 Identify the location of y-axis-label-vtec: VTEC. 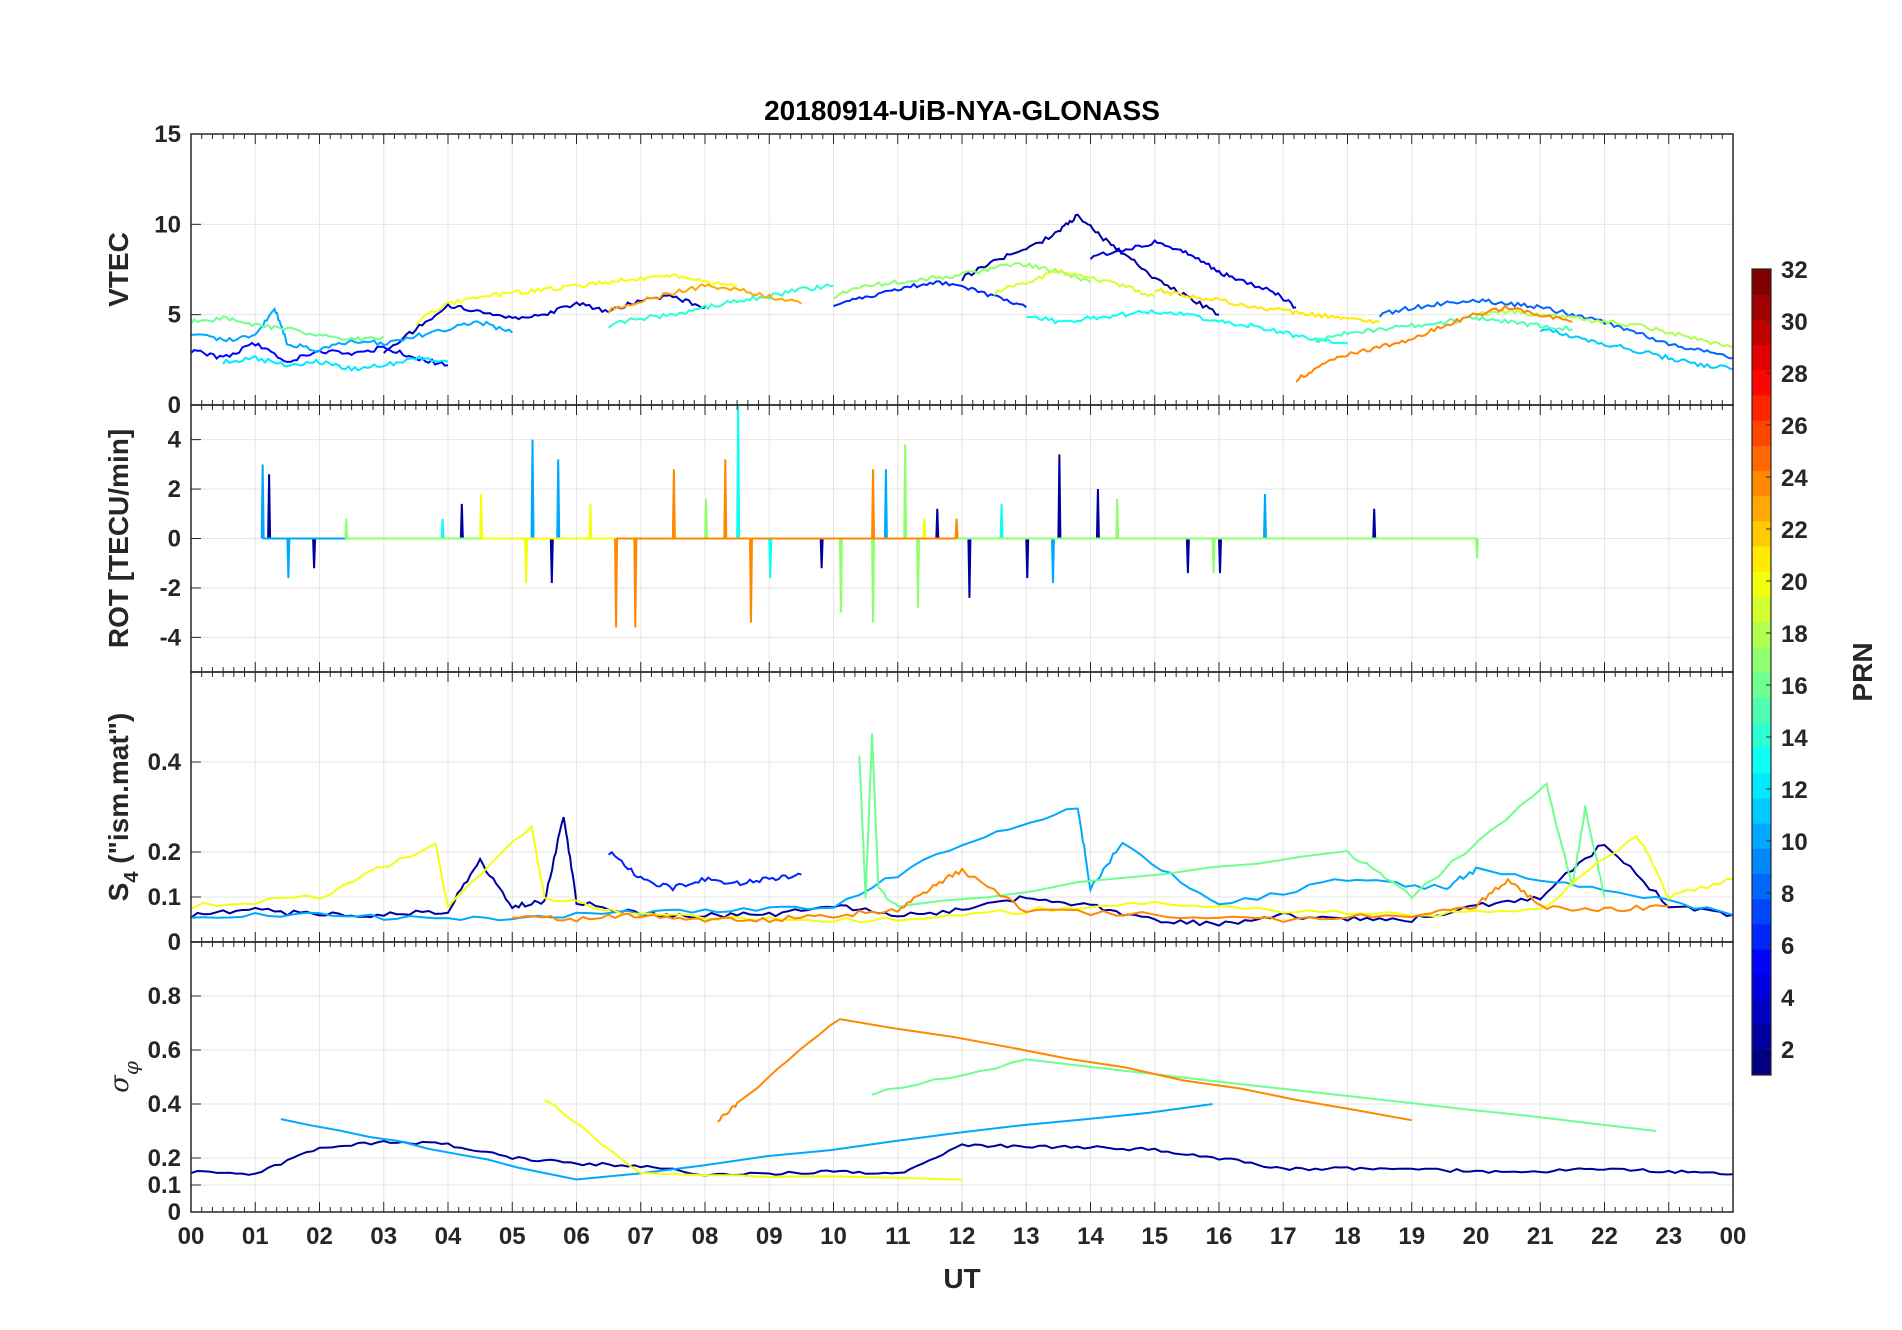
(118, 269).